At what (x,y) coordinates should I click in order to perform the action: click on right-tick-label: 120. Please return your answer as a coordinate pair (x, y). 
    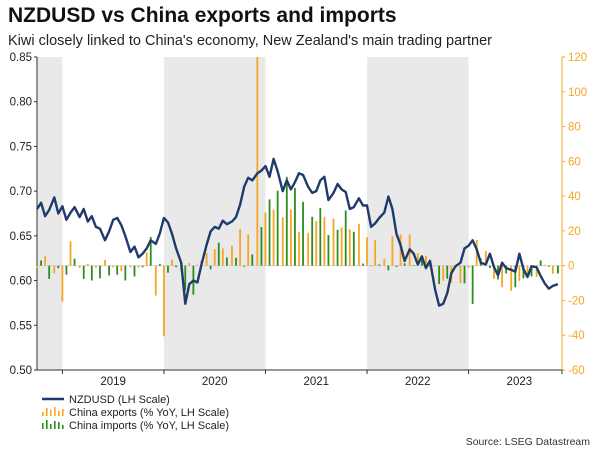
    Looking at the image, I should click on (577, 58).